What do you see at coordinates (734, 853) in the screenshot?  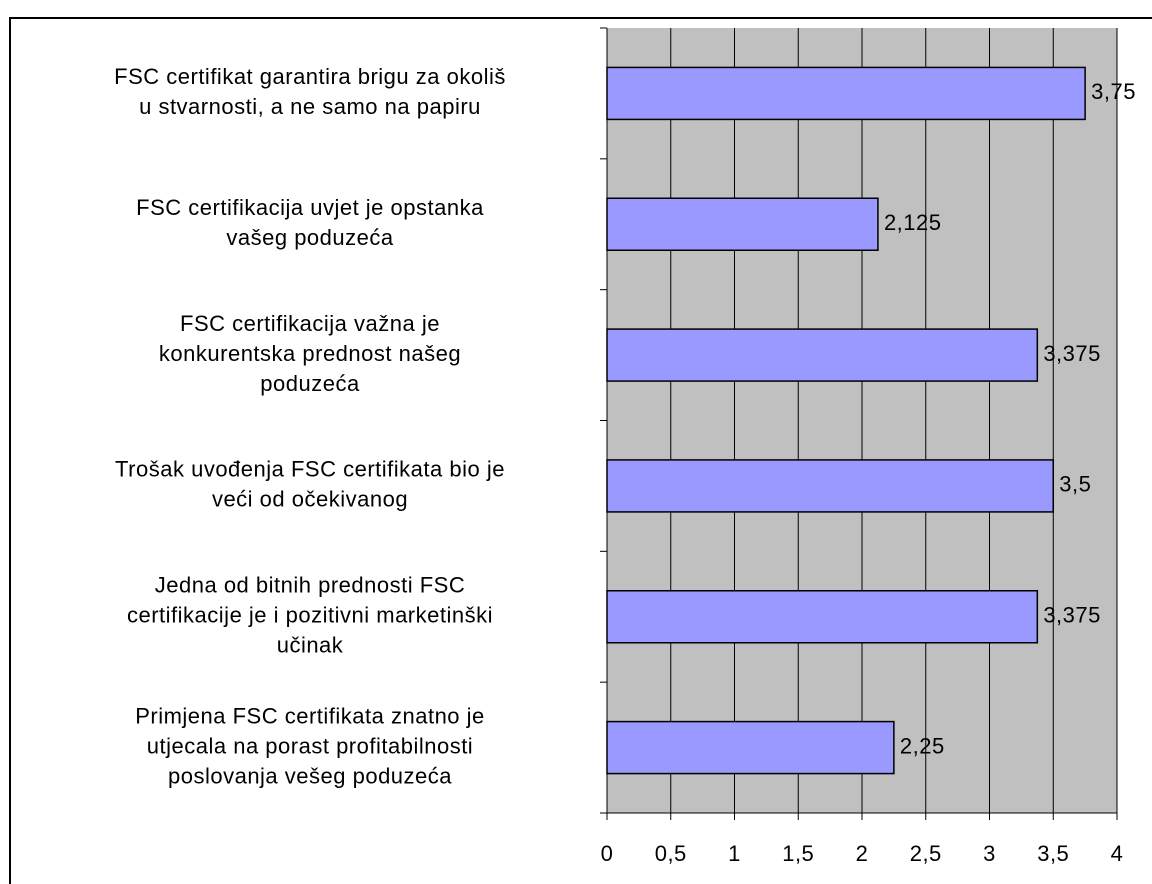 I see `x-tick-label: 1` at bounding box center [734, 853].